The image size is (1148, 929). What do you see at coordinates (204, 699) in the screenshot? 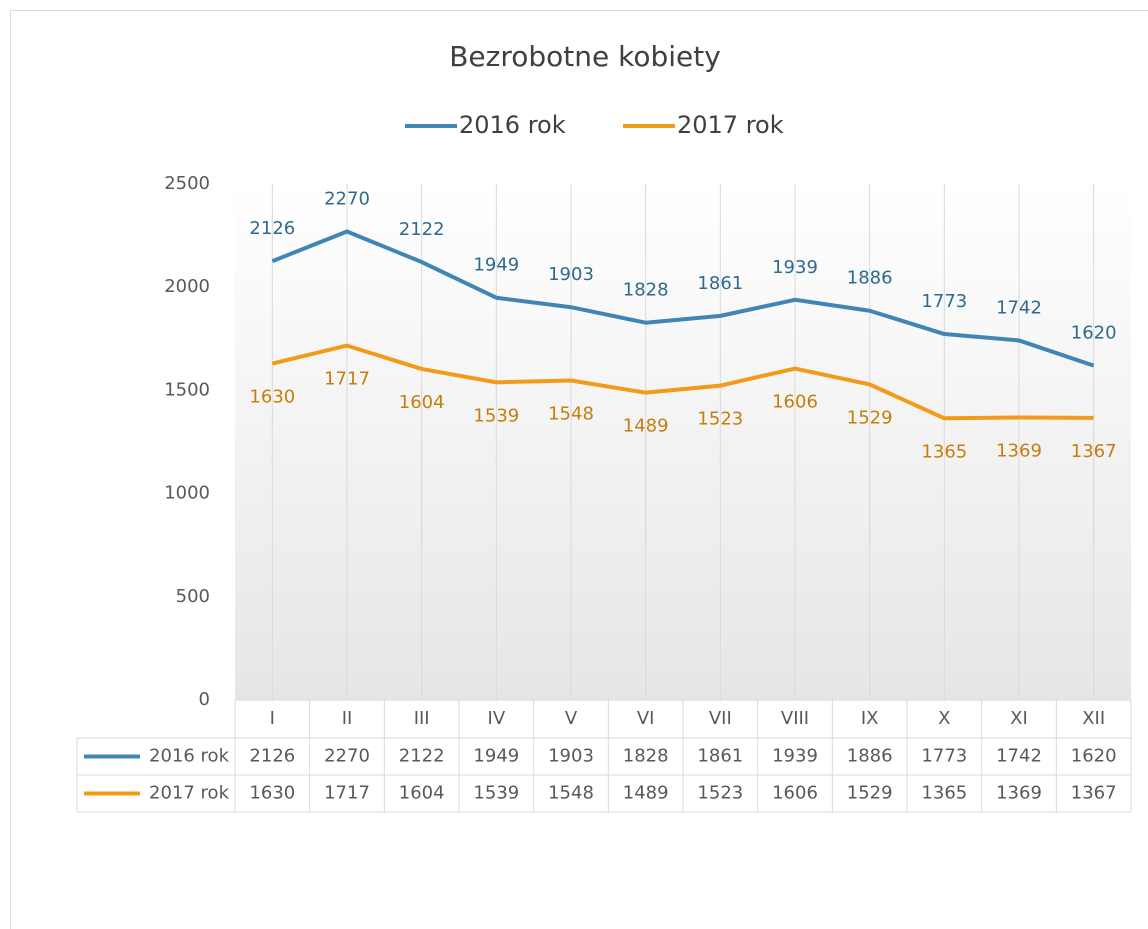
I see `y-tick-label: 0` at bounding box center [204, 699].